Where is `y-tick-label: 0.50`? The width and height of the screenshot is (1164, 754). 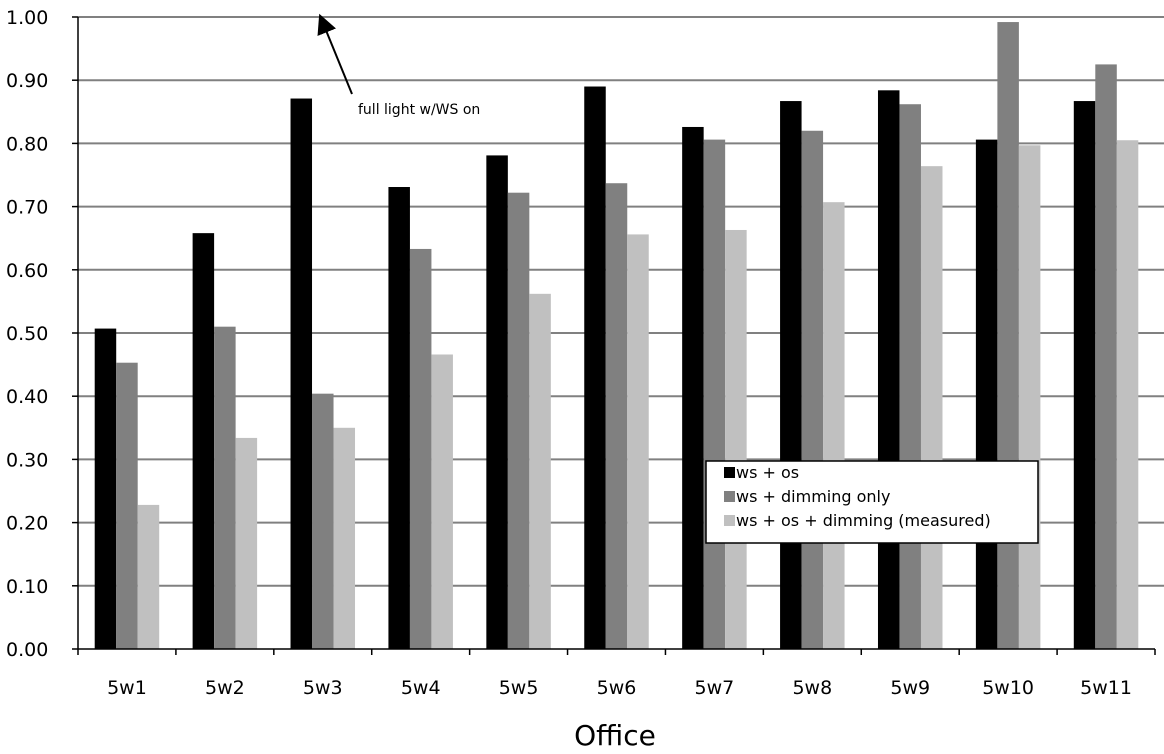 y-tick-label: 0.50 is located at coordinates (27, 334).